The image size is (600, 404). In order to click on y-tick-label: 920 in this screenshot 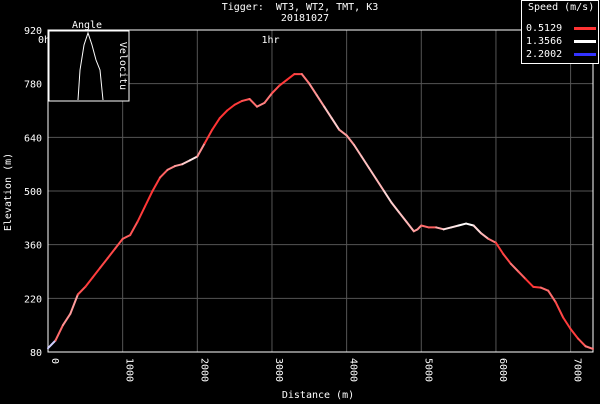, I will do `click(33, 31)`.